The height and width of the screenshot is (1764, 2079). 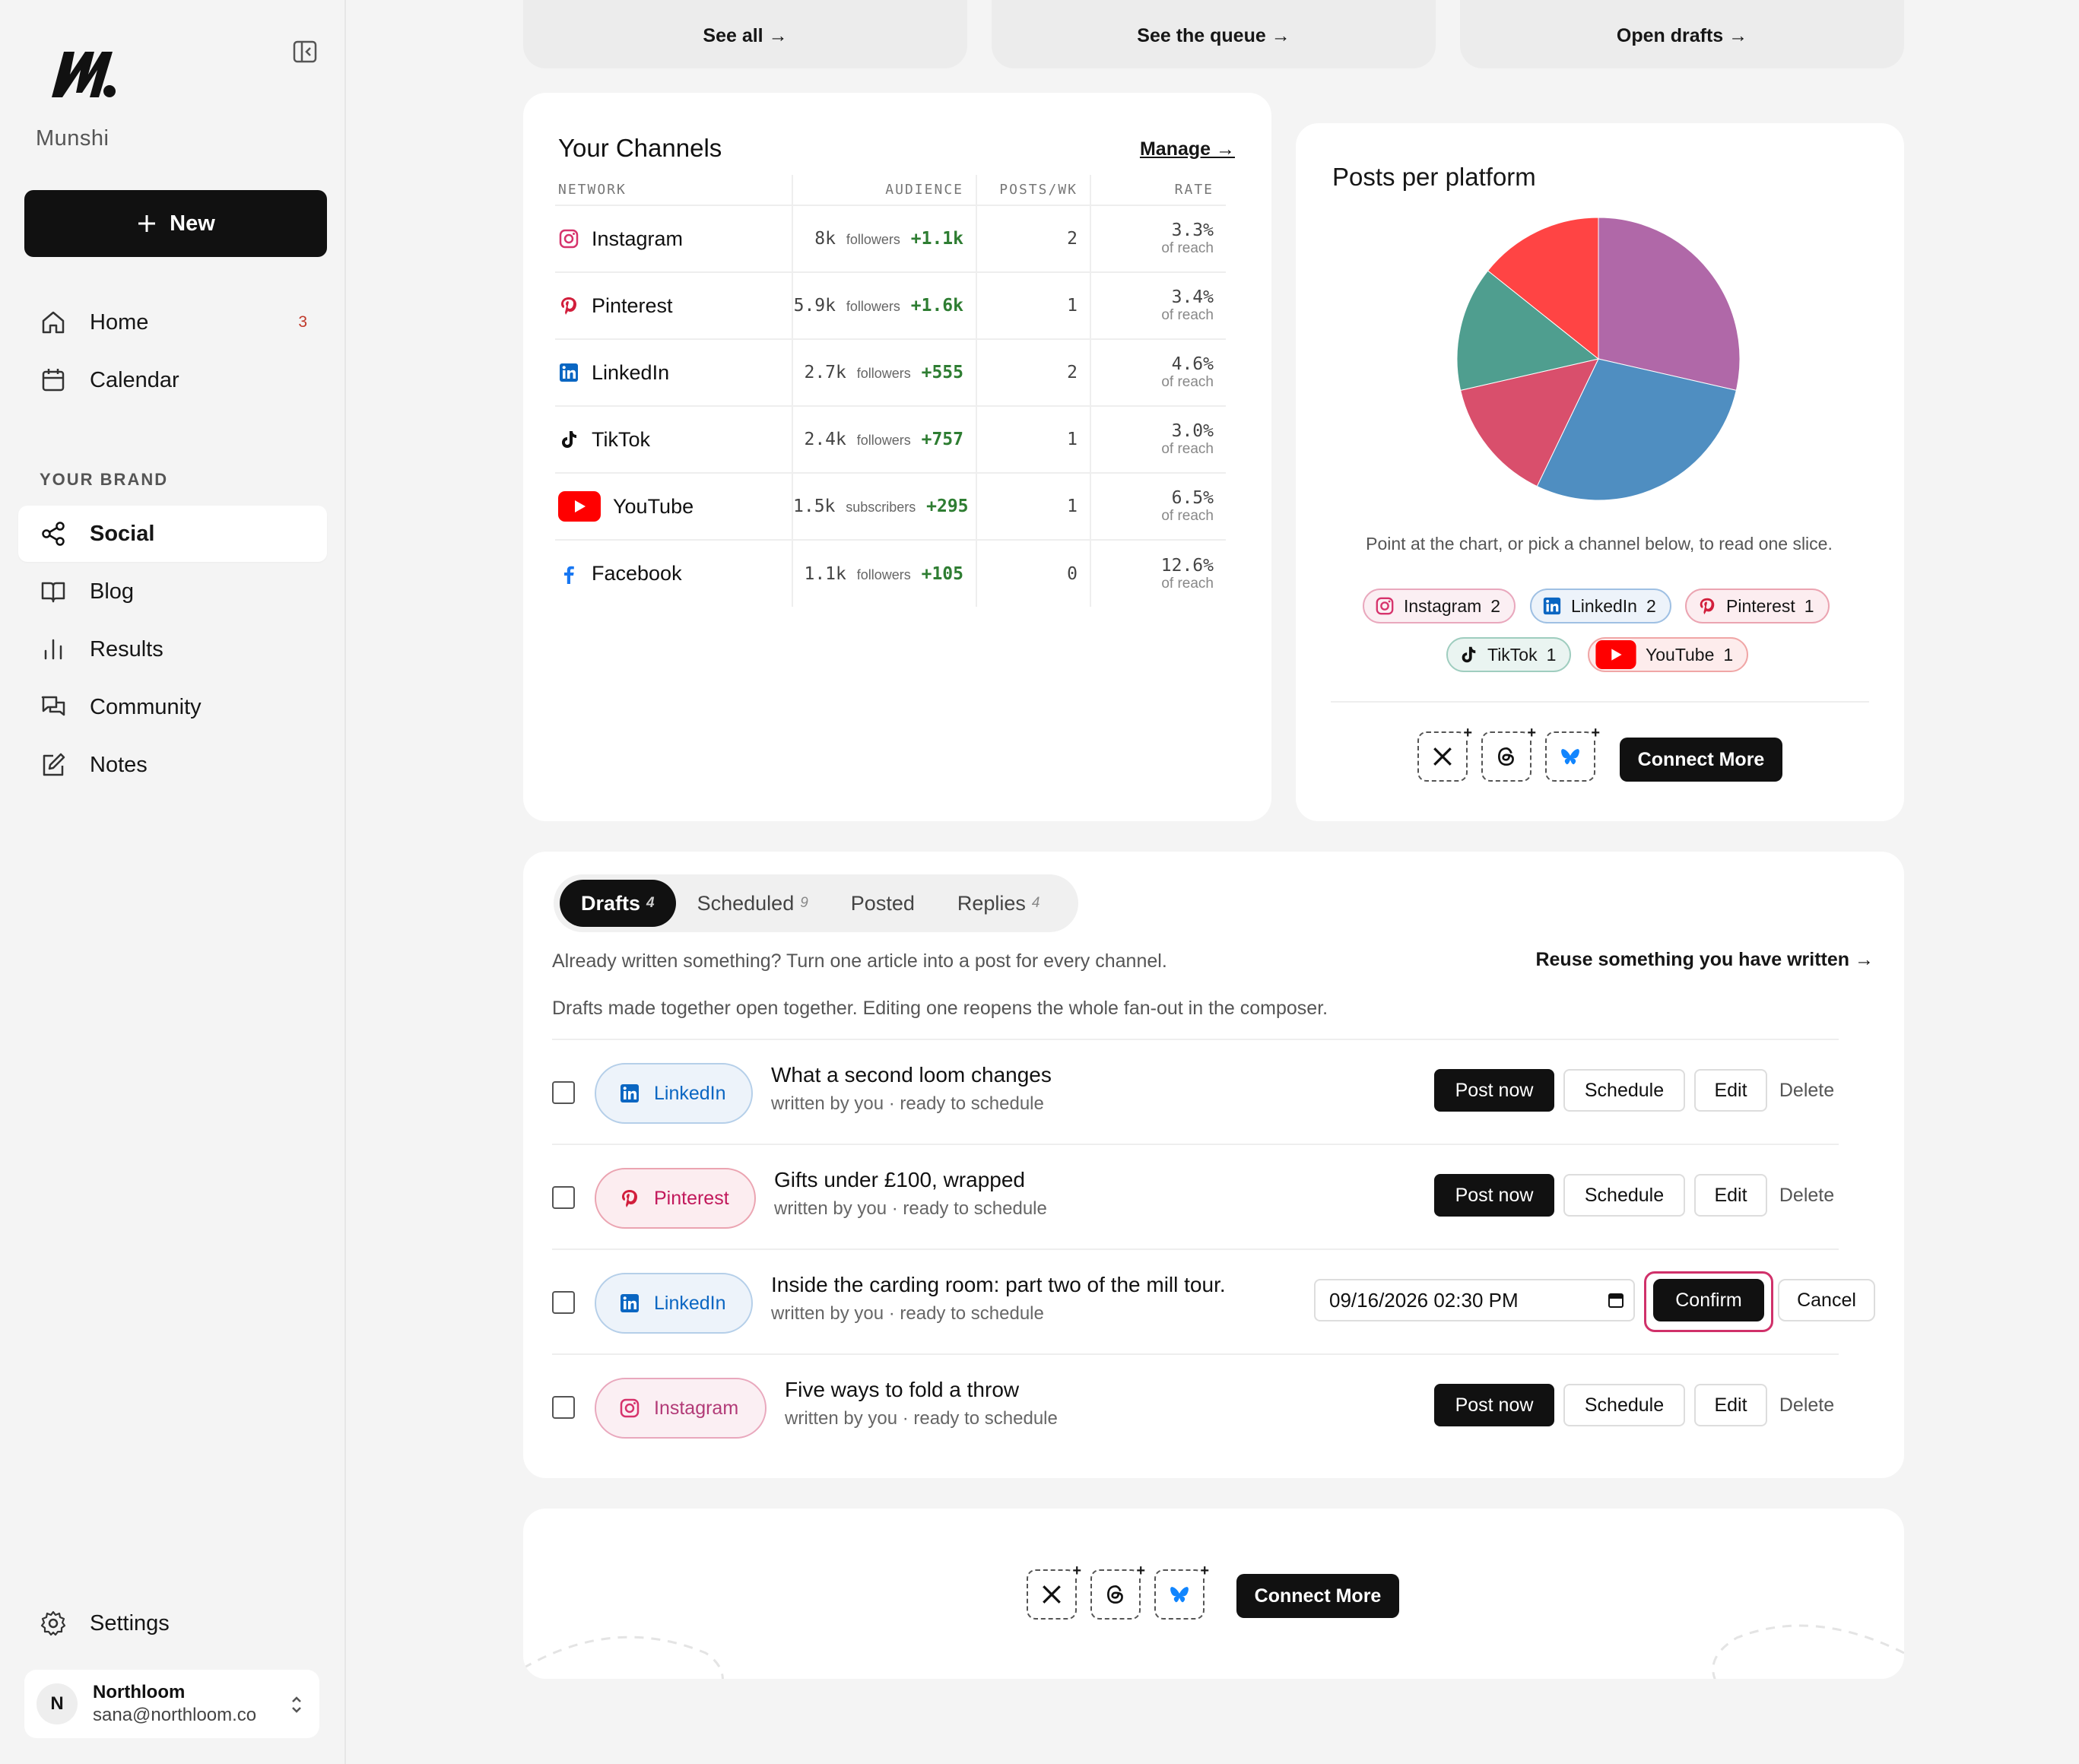 What do you see at coordinates (171, 1704) in the screenshot?
I see `account-switcher: N Northloom sana@northloom.co` at bounding box center [171, 1704].